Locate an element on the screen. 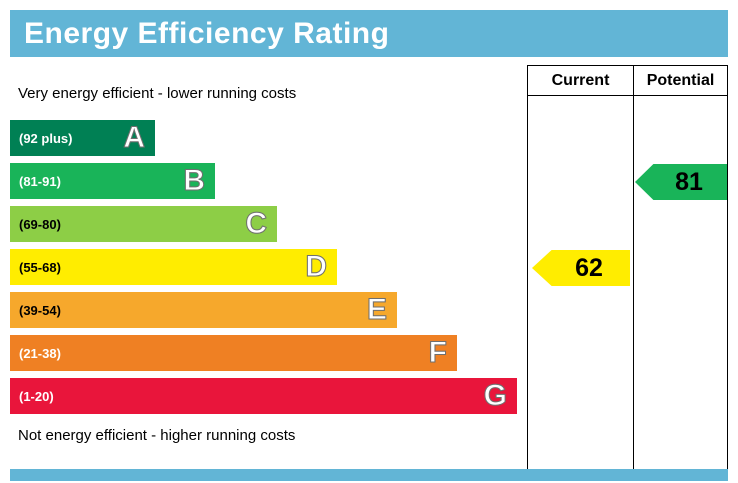 The image size is (738, 483). band-range-label: (39-54) is located at coordinates (40, 310).